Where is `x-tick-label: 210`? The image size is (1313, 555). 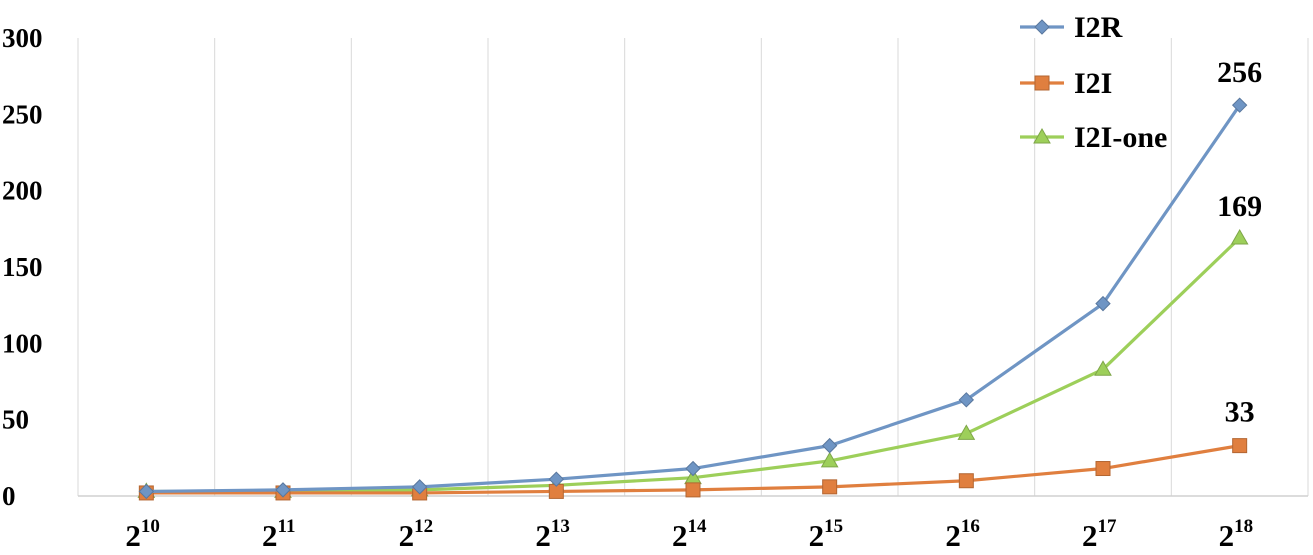
x-tick-label: 210 is located at coordinates (142, 534).